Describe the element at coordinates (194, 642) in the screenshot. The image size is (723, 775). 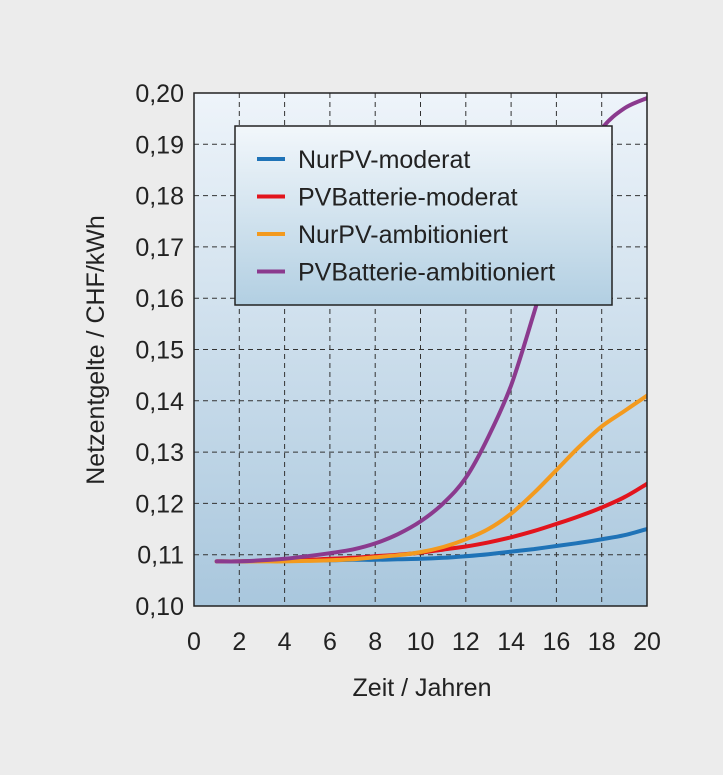
I see `x-tick-label: 0` at that location.